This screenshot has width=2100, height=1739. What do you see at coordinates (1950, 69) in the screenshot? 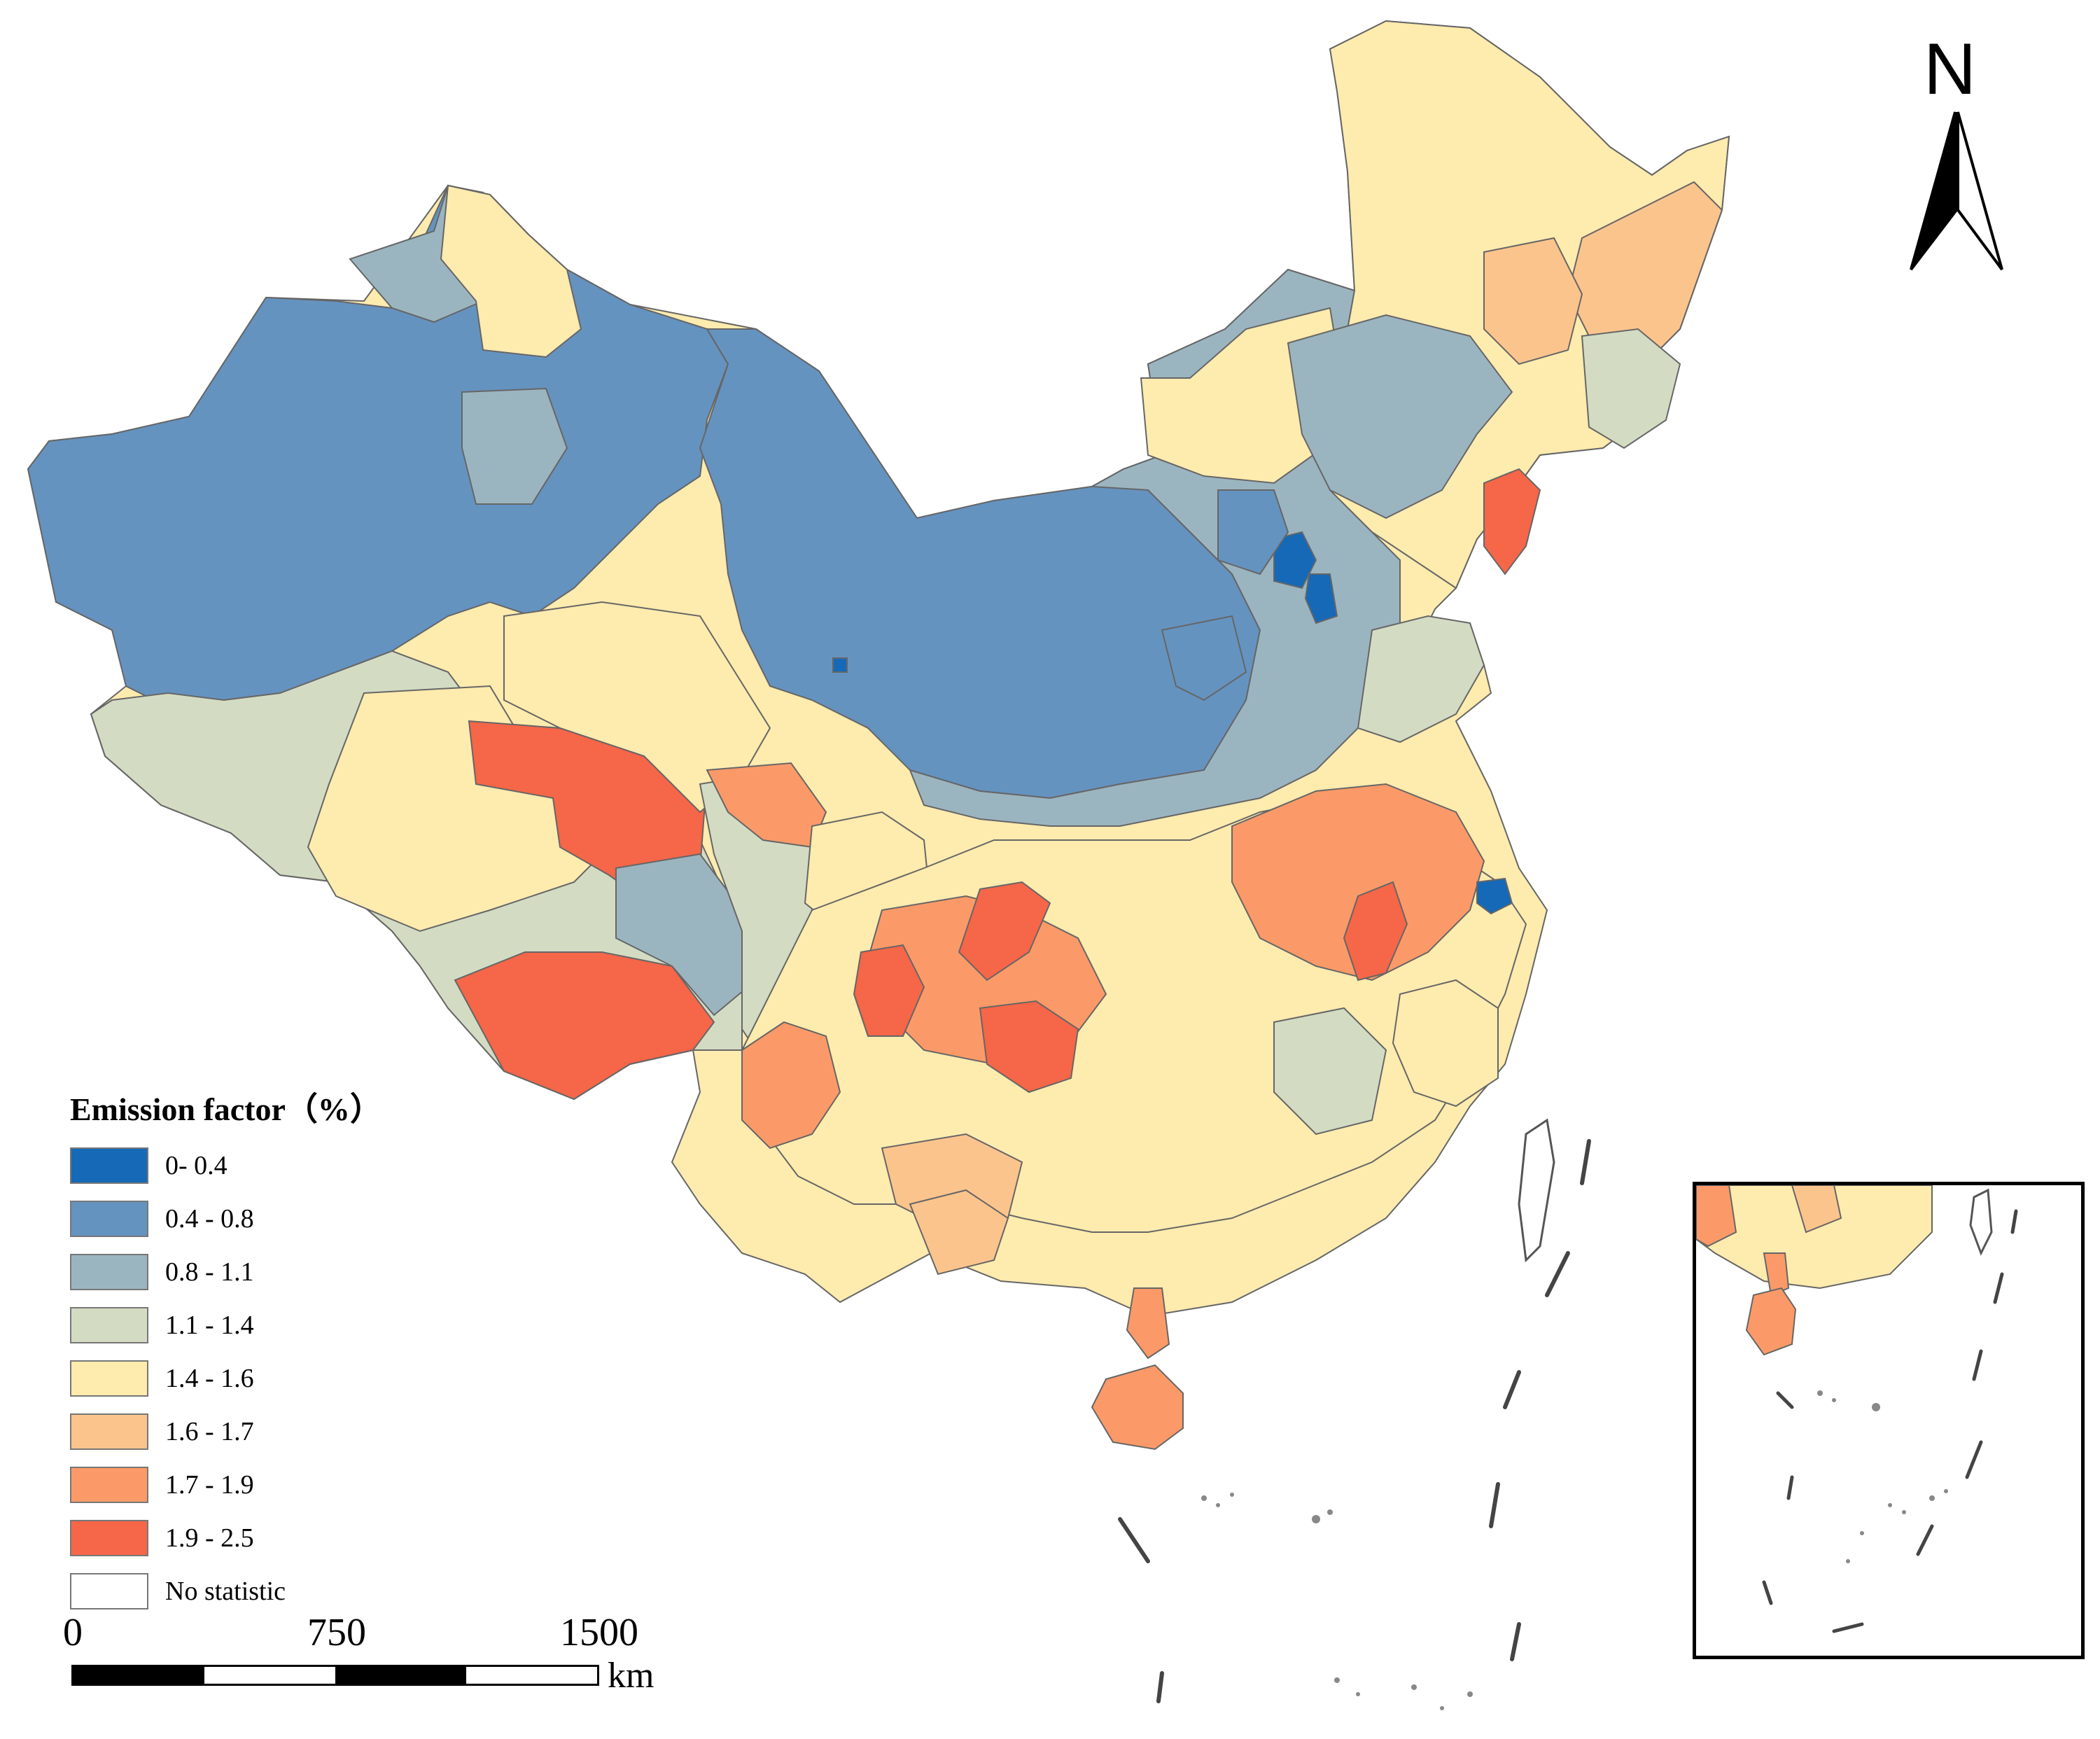
I see `north-label: N` at bounding box center [1950, 69].